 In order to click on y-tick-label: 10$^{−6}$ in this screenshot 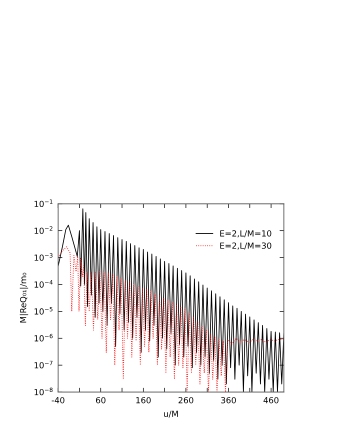, I will do `click(43, 338)`.